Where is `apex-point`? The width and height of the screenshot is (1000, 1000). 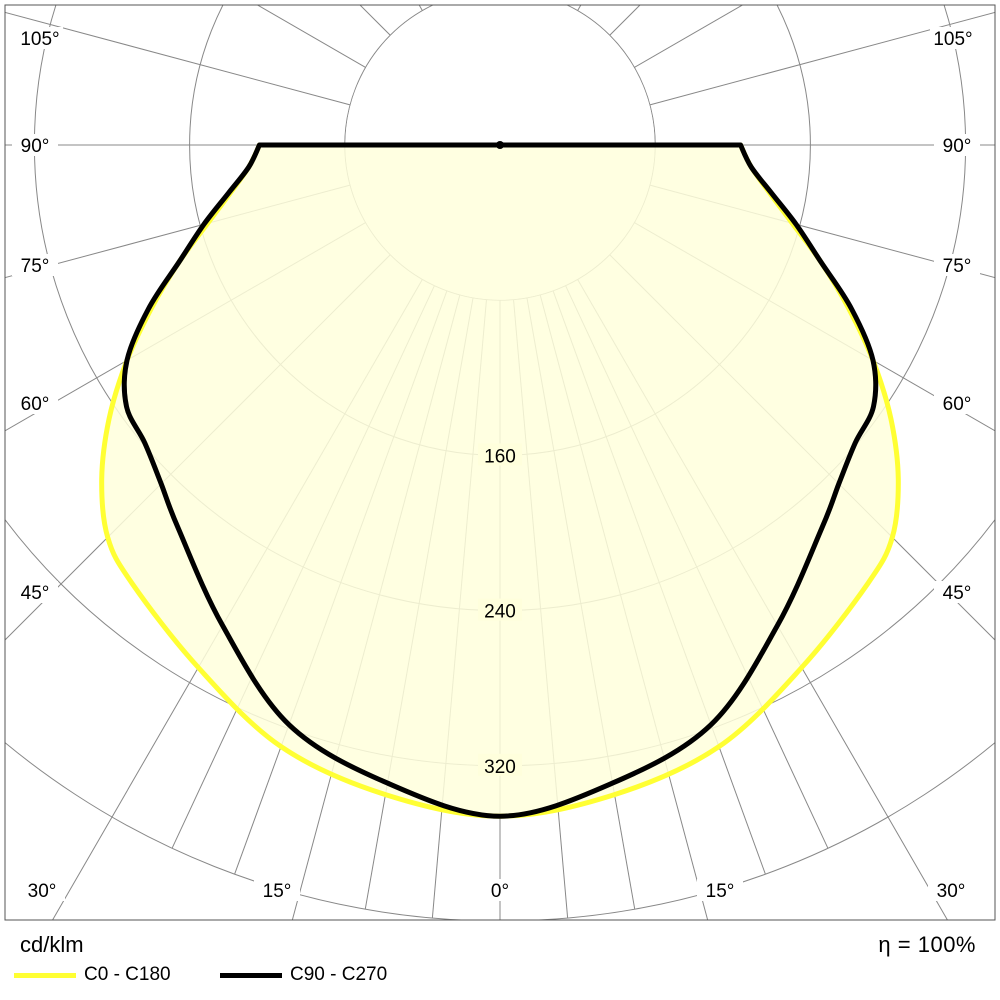
apex-point is located at coordinates (500, 145).